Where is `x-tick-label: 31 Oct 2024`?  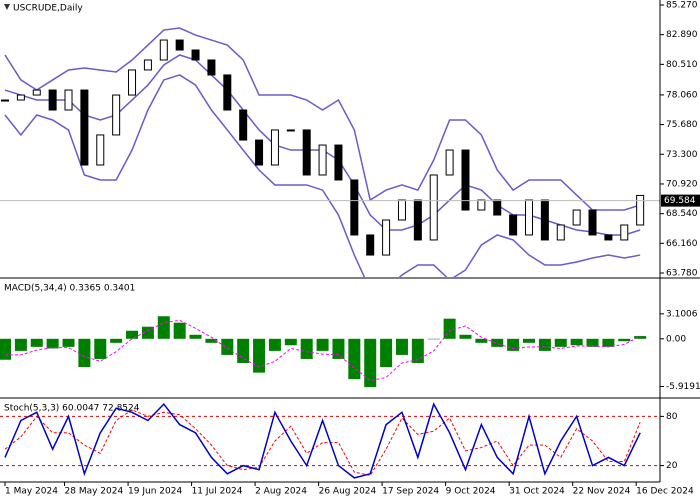 x-tick-label: 31 Oct 2024 is located at coordinates (537, 492).